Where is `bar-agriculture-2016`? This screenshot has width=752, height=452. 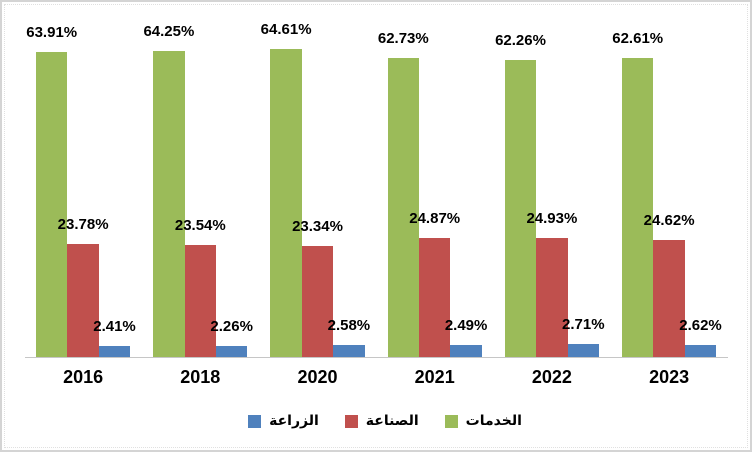 bar-agriculture-2016 is located at coordinates (114, 351).